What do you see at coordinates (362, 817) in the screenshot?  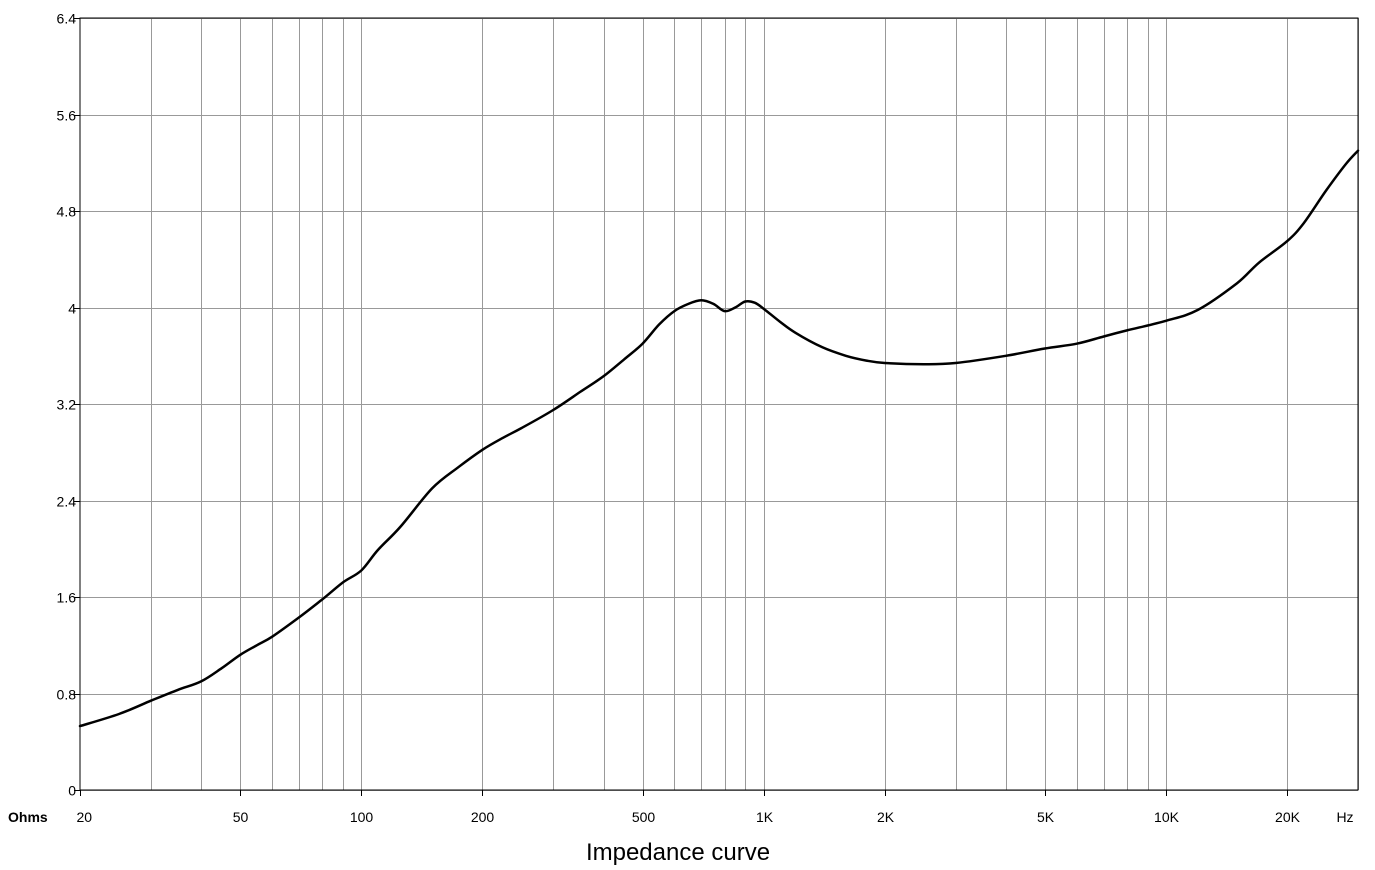 I see `x-tick-label: 100` at bounding box center [362, 817].